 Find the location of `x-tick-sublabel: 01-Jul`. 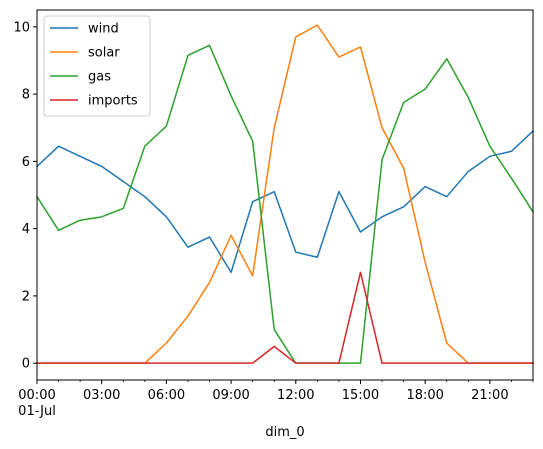

x-tick-sublabel: 01-Jul is located at coordinates (37, 411).